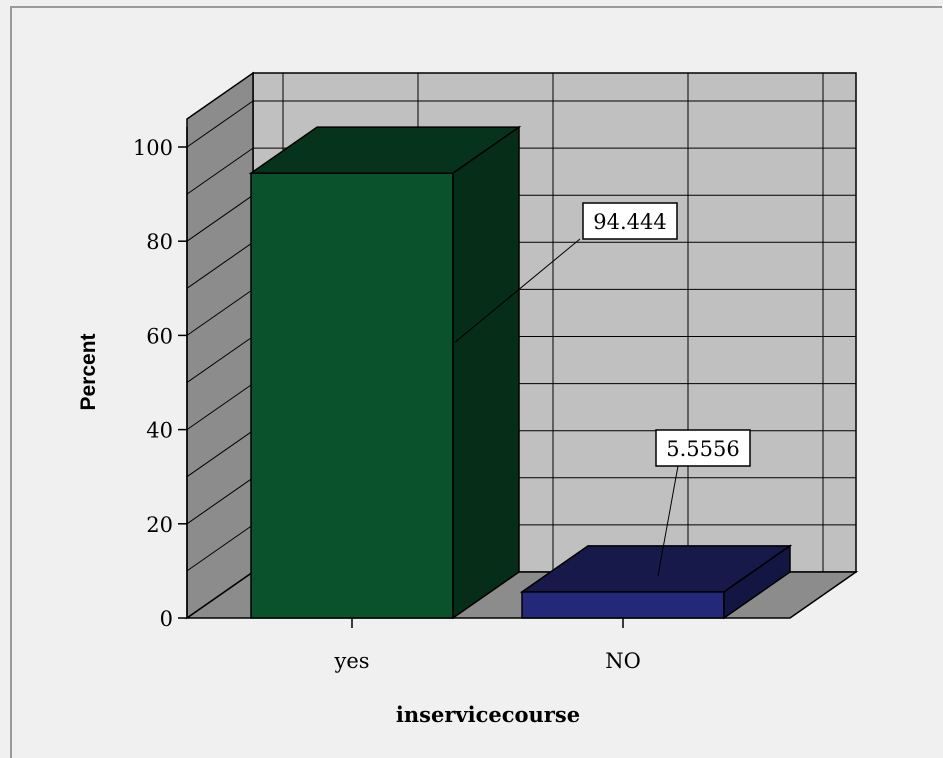 The image size is (943, 758). I want to click on bar-no, so click(656, 582).